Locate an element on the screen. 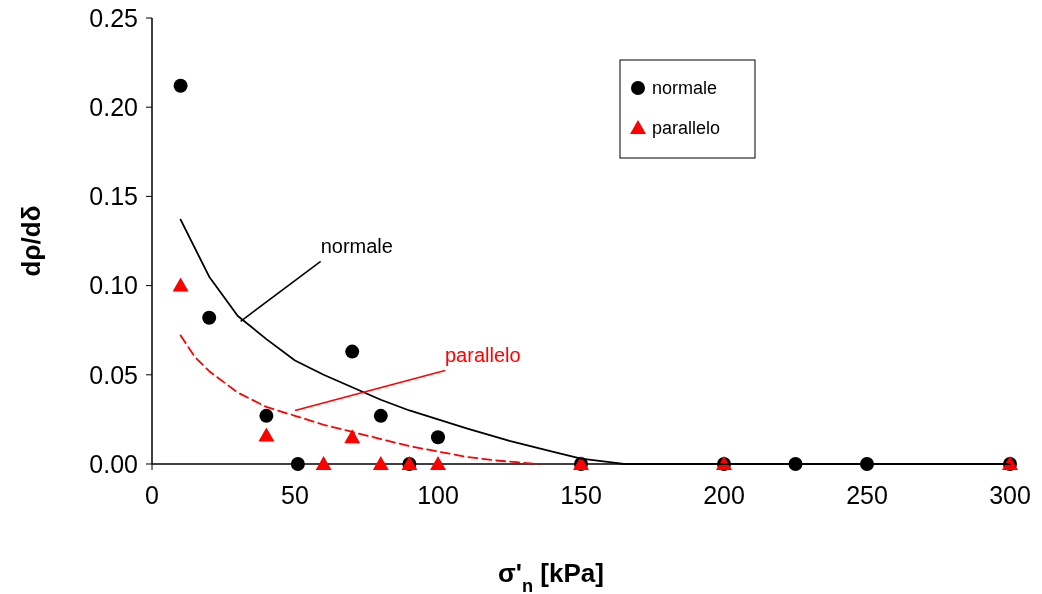 The width and height of the screenshot is (1042, 594). x-tick-label: 0 is located at coordinates (152, 495).